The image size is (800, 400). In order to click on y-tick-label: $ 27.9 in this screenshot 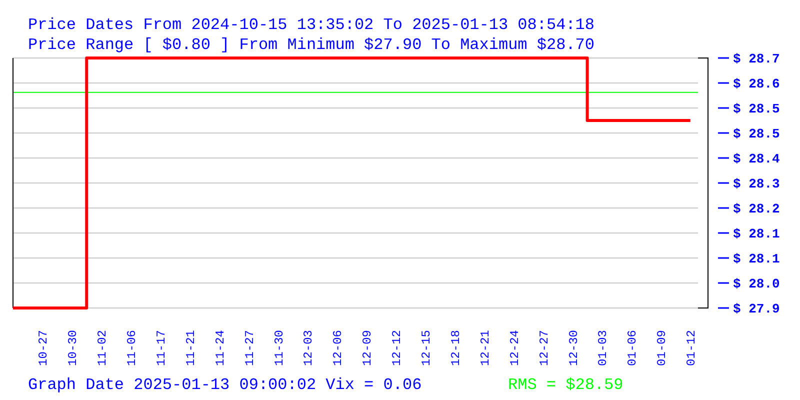, I will do `click(756, 309)`.